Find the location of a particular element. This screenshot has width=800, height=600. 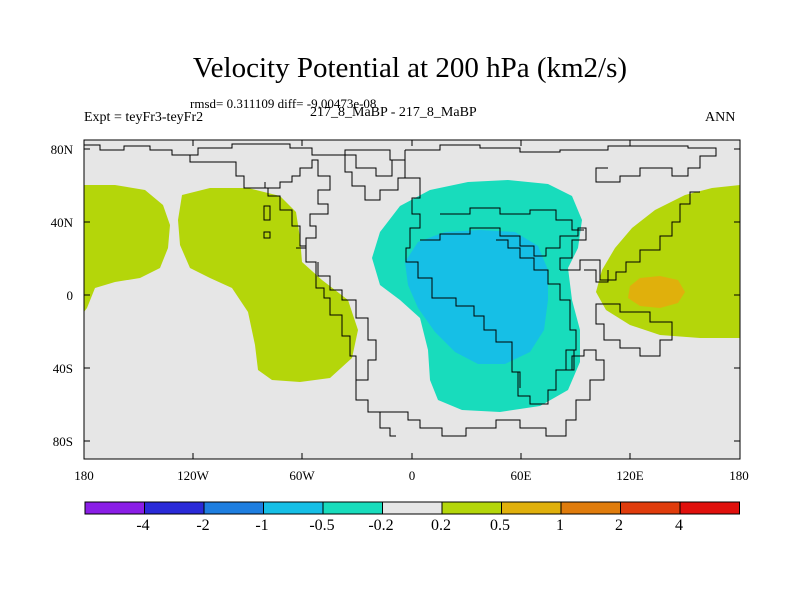

colorbar-label: -2 is located at coordinates (203, 525).